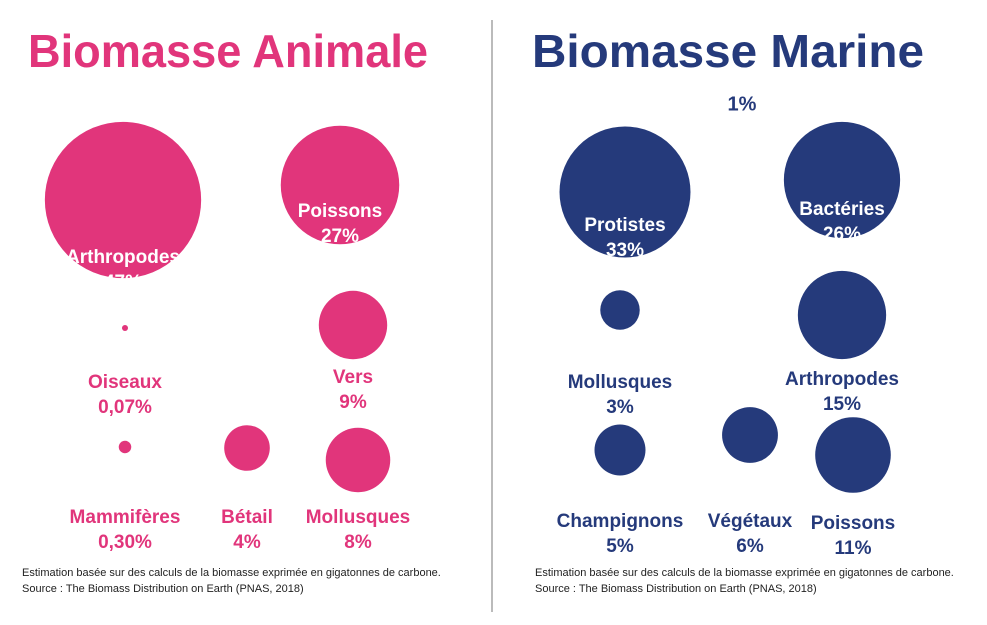  What do you see at coordinates (340, 236) in the screenshot?
I see `value-label: 27%` at bounding box center [340, 236].